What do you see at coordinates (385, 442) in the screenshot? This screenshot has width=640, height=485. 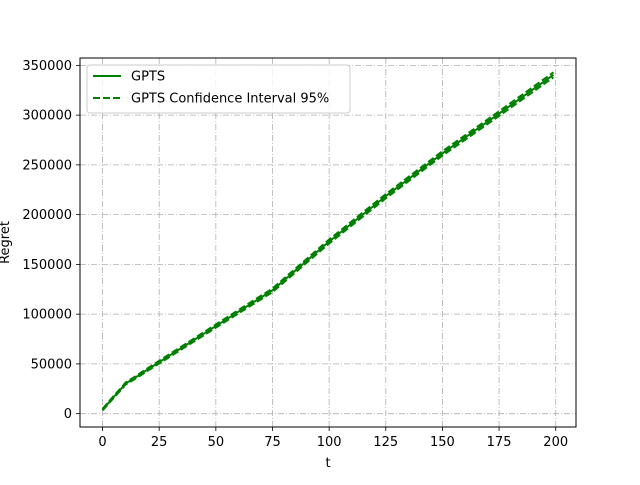 I see `x-tick-label: 125` at bounding box center [385, 442].